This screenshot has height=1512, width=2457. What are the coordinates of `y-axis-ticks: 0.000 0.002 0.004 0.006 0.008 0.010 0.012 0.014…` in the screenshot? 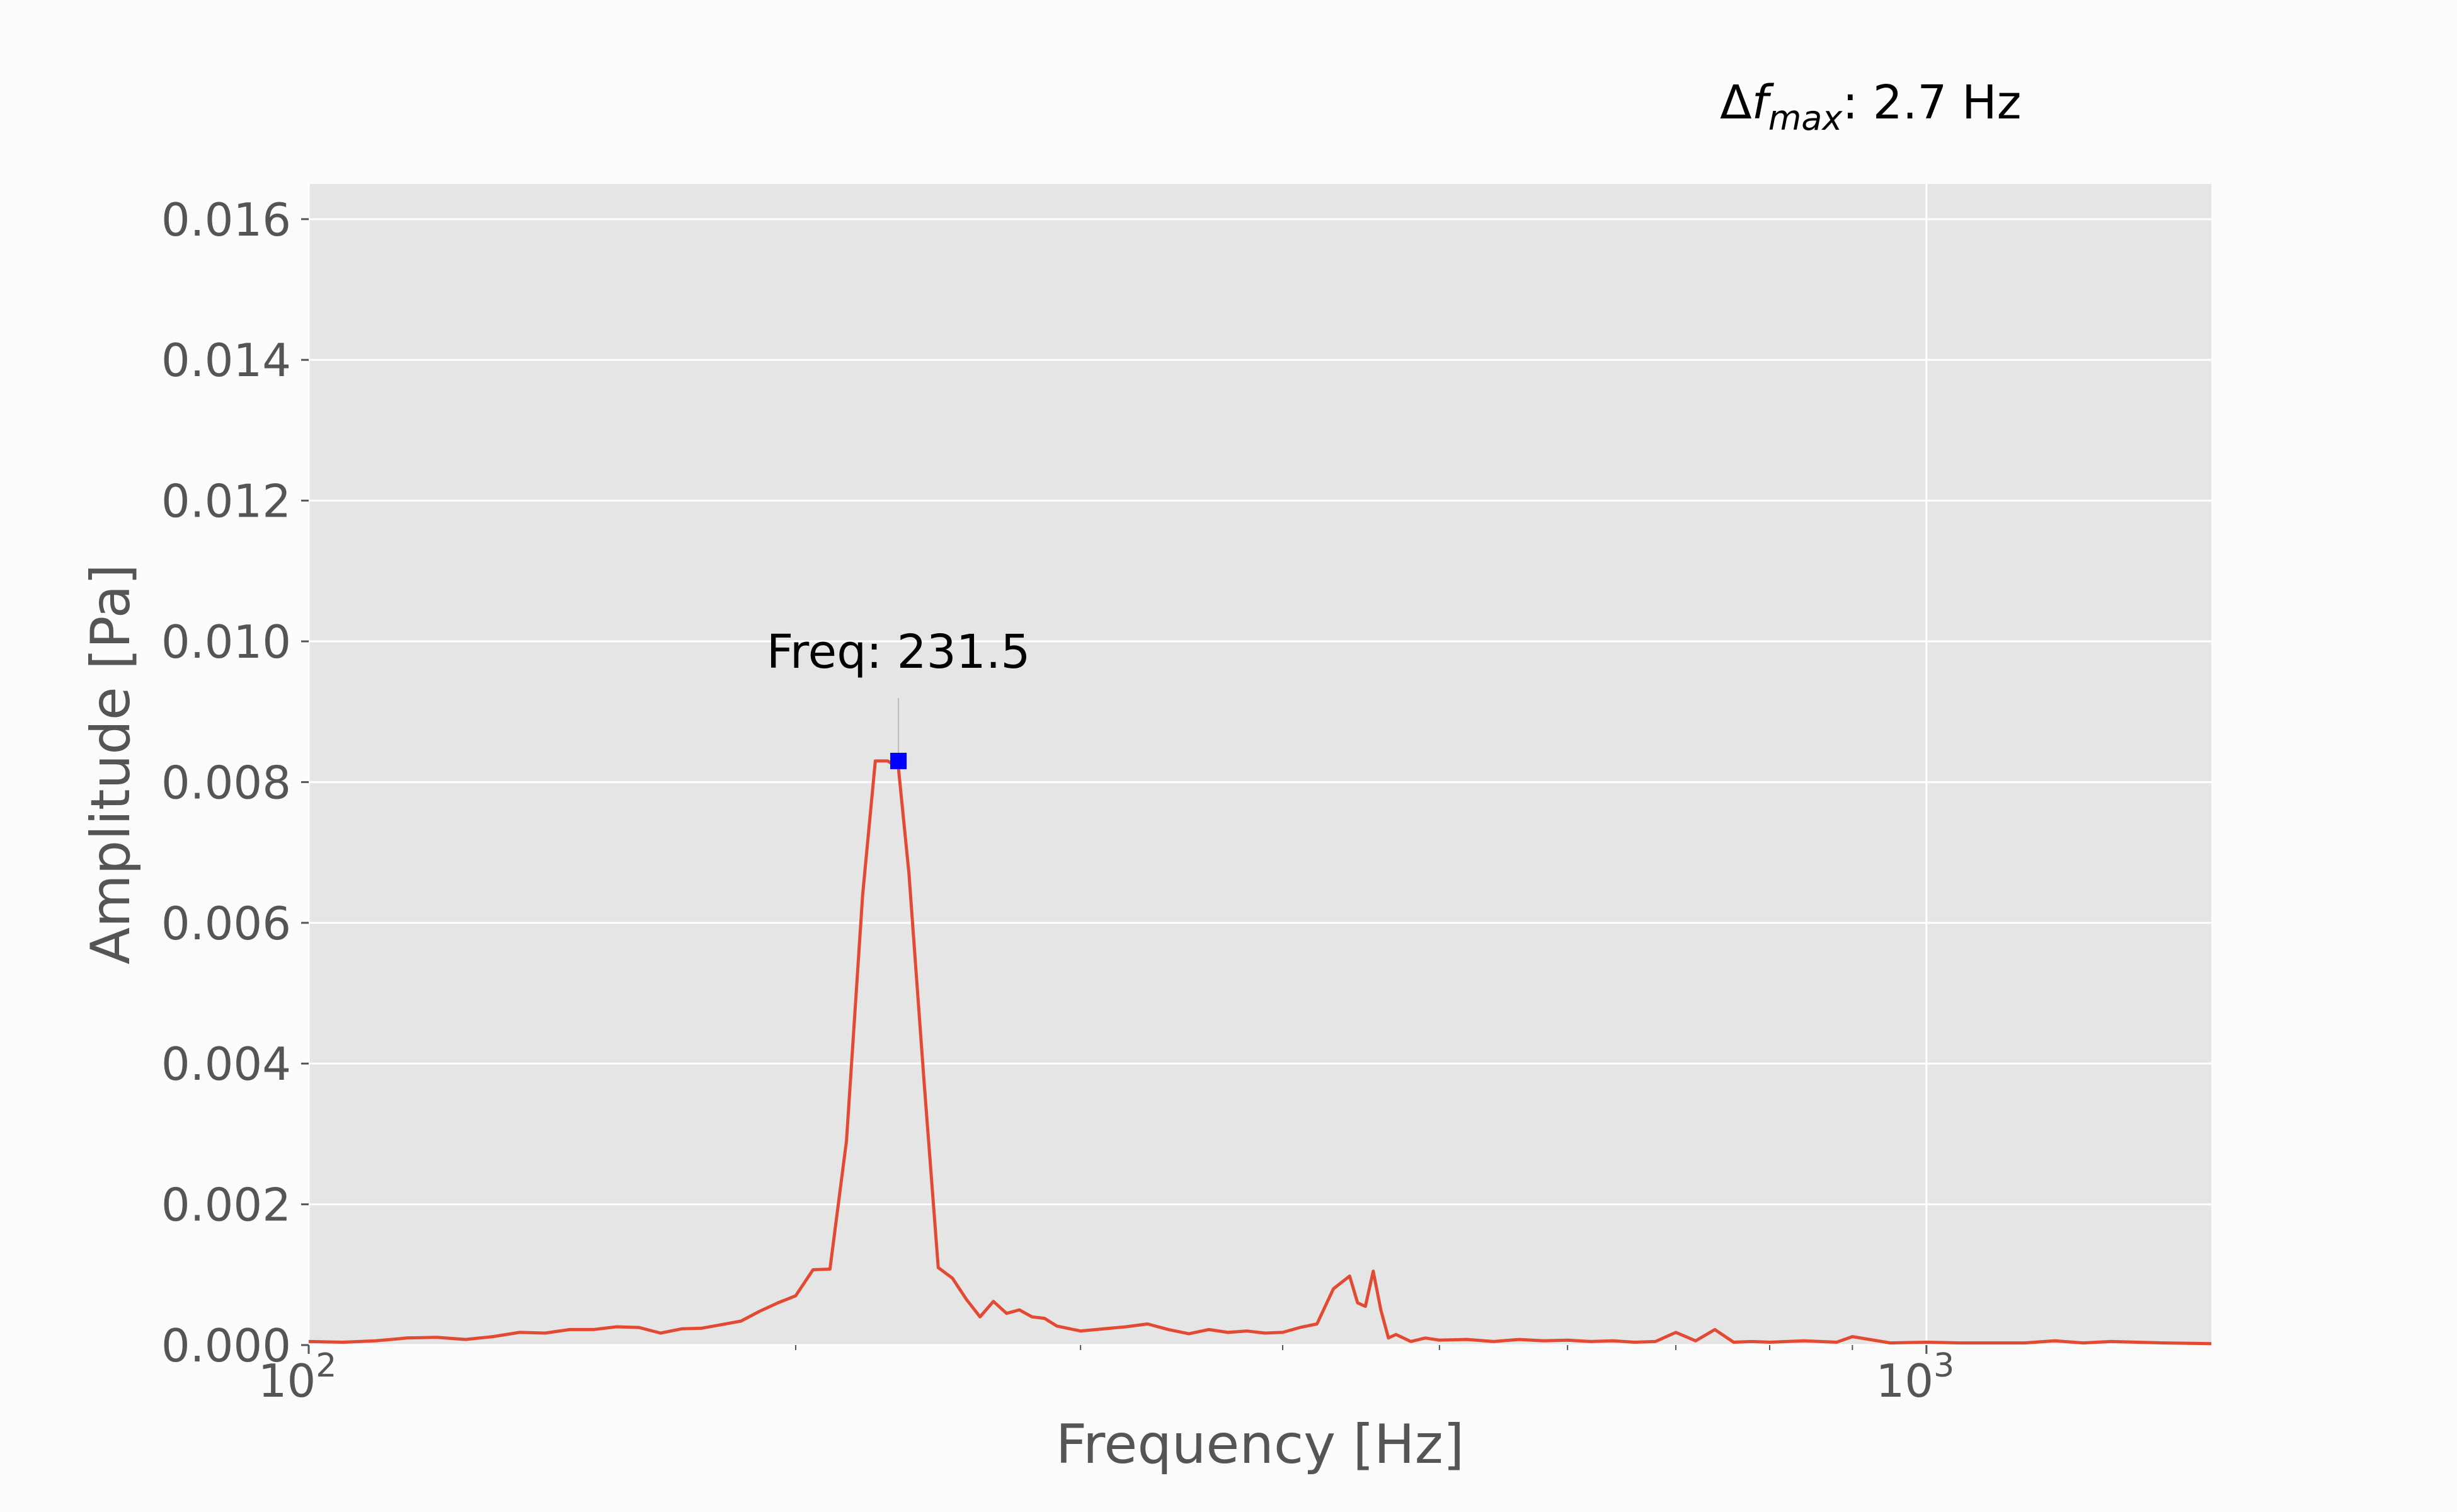 It's located at (235, 782).